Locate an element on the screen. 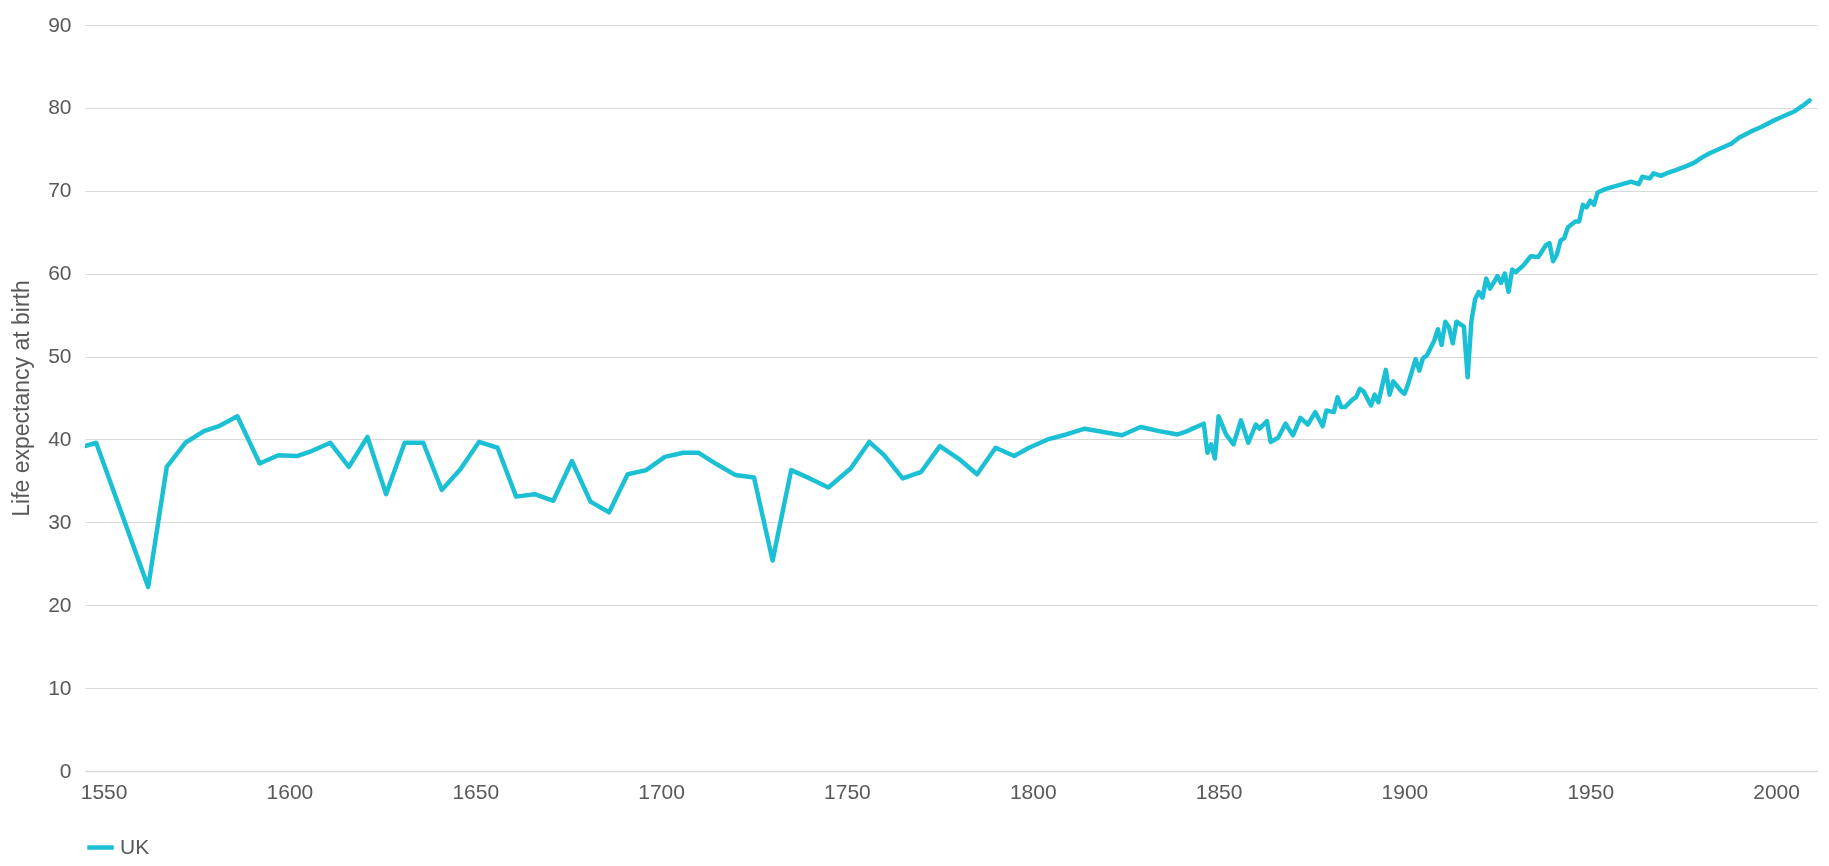  legend-label: UK is located at coordinates (135, 846).